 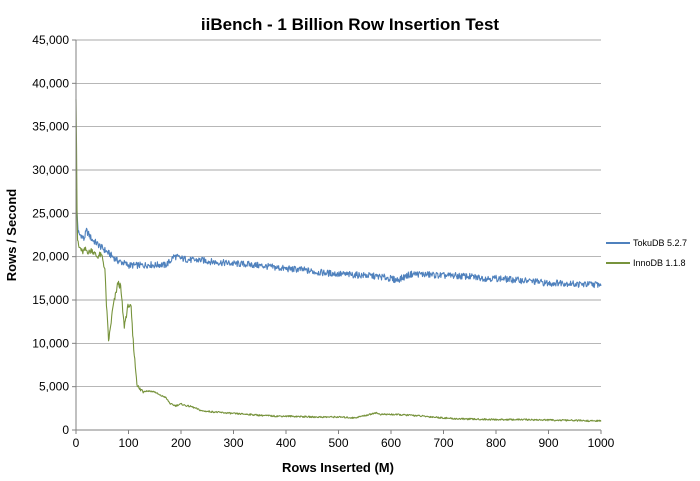 I want to click on legend-label: TokuDB 5.2.7, so click(x=660, y=243).